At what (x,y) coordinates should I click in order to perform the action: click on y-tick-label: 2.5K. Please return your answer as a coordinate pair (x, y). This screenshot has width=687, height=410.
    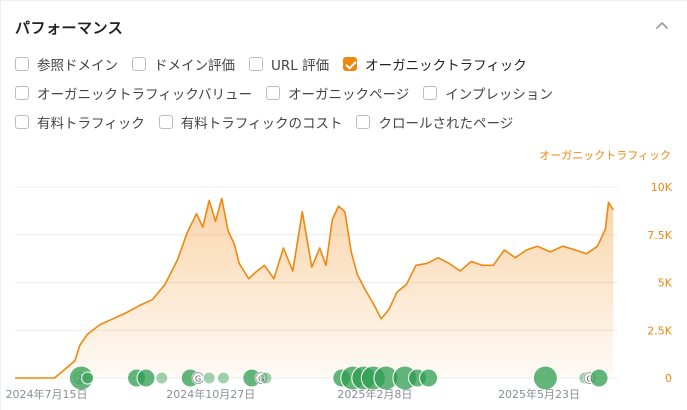
    Looking at the image, I should click on (659, 330).